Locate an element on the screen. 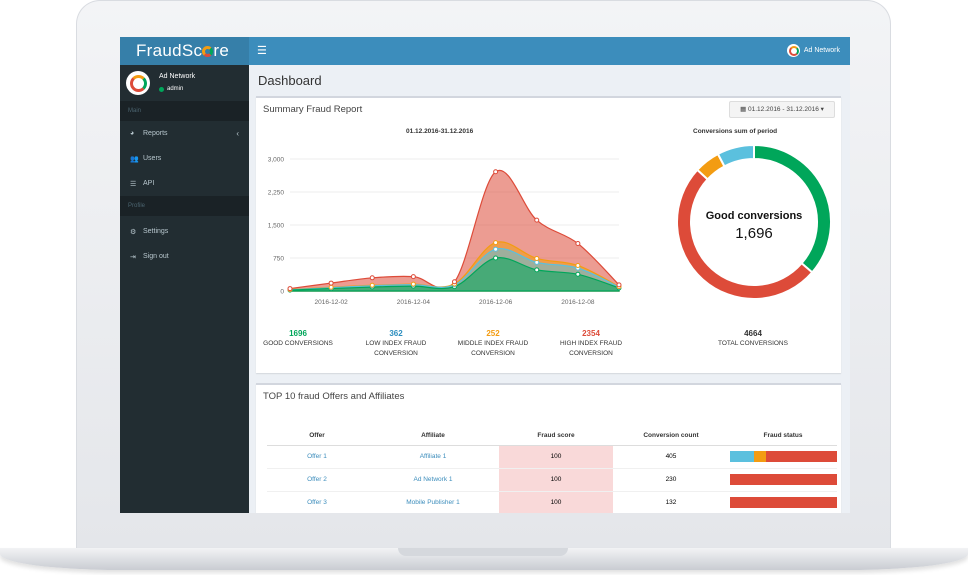 This screenshot has height=575, width=968. table-row: Offer 1 Affiliate 1 100 405 is located at coordinates (552, 456).